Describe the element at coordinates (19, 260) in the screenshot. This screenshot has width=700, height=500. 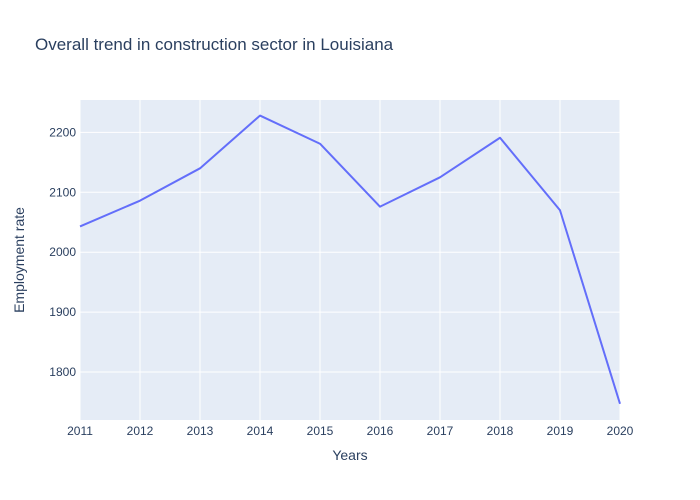
I see `y-axis-title: Employment rate` at that location.